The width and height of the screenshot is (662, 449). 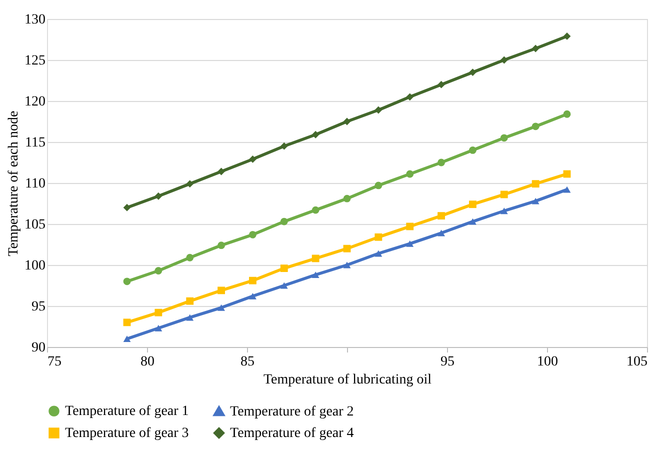 What do you see at coordinates (447, 362) in the screenshot?
I see `x-tick-label: 95` at bounding box center [447, 362].